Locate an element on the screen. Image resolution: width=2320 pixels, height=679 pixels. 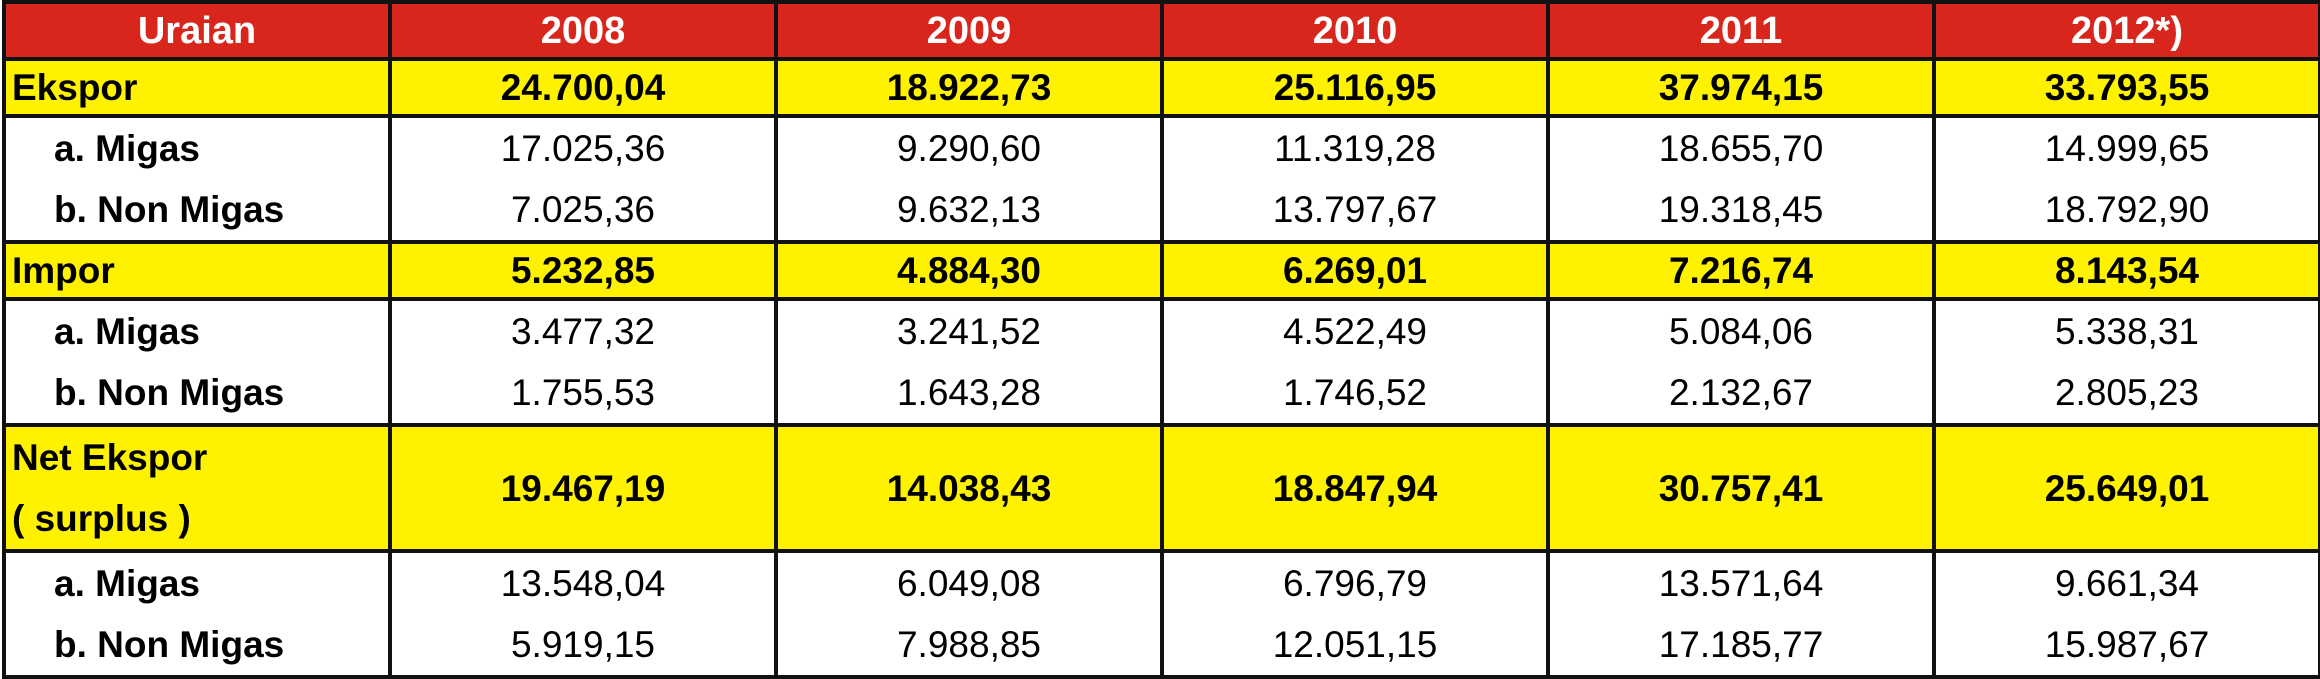
value-cell: 2.132,67 is located at coordinates (1741, 392).